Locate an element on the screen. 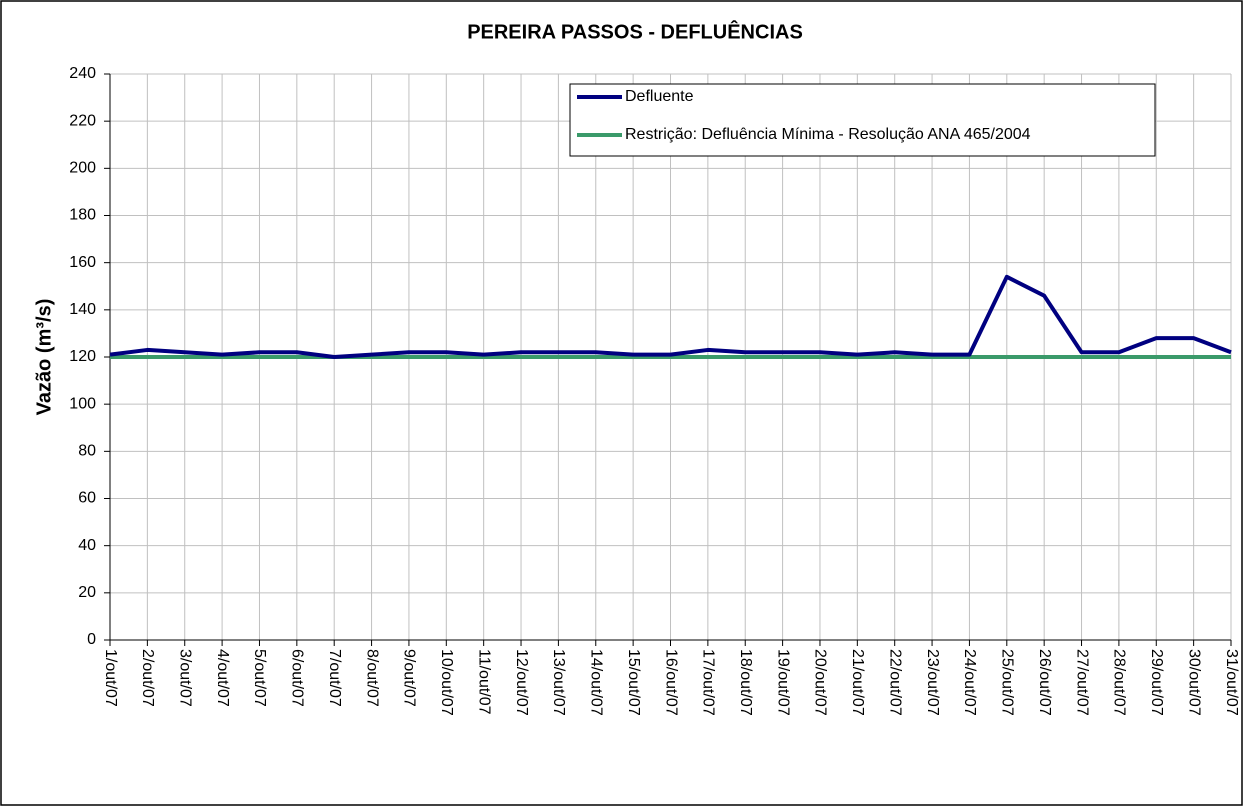  x-tick-label: 17/out/07 is located at coordinates (708, 682).